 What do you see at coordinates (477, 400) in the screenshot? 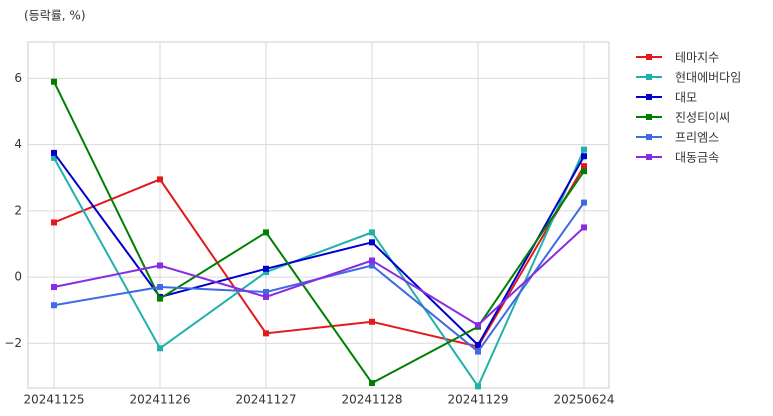
I see `x-tick-label: 20241129` at bounding box center [477, 400].